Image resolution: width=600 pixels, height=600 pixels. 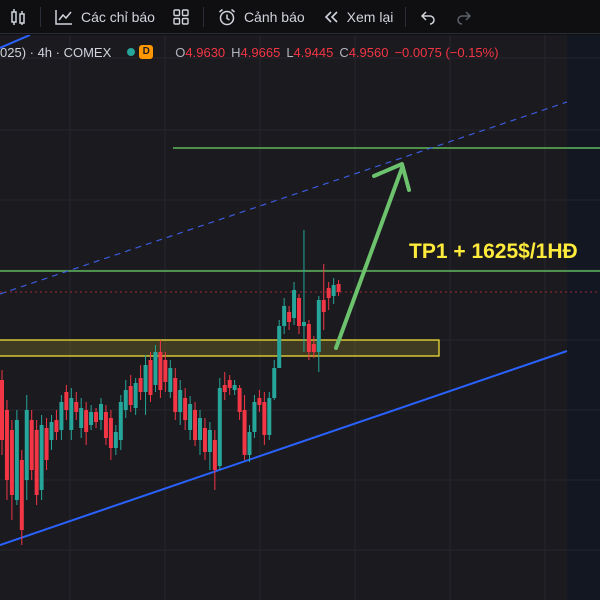 I want to click on chart-type-button, so click(x=18, y=17).